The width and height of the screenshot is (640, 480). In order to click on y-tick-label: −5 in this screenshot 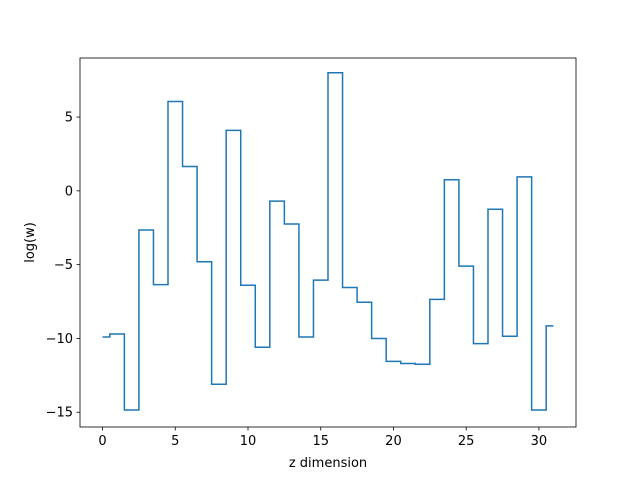, I will do `click(63, 265)`.